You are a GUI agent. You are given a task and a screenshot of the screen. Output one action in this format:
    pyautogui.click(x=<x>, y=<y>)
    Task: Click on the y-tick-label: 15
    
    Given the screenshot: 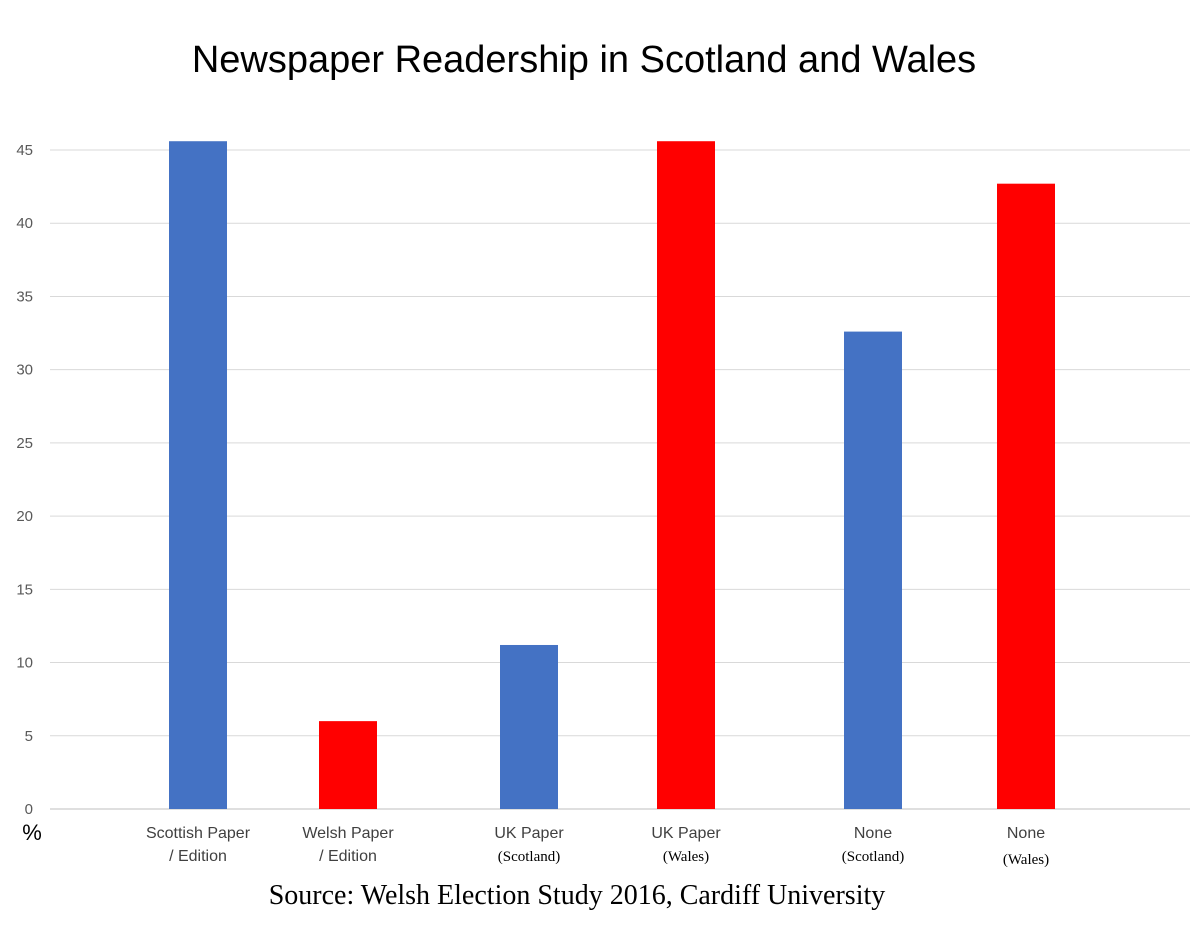 What is the action you would take?
    pyautogui.click(x=24, y=589)
    